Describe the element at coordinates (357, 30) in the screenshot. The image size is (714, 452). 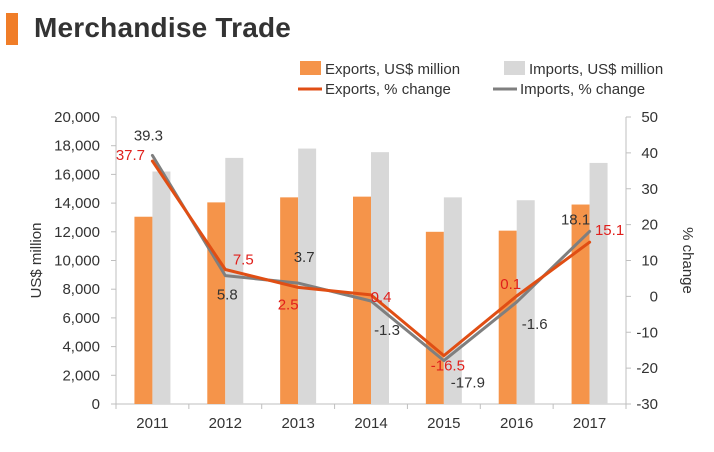
I see `chart-header: Merchandise Trade` at that location.